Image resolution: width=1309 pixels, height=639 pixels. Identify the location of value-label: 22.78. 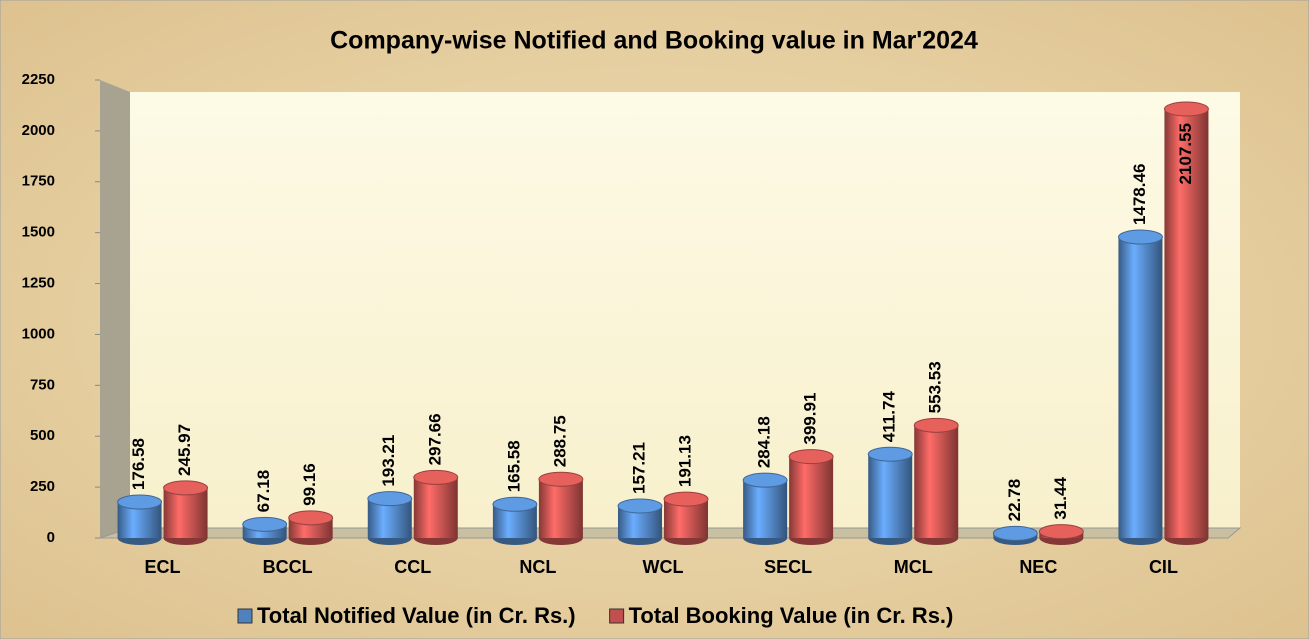
(1014, 500).